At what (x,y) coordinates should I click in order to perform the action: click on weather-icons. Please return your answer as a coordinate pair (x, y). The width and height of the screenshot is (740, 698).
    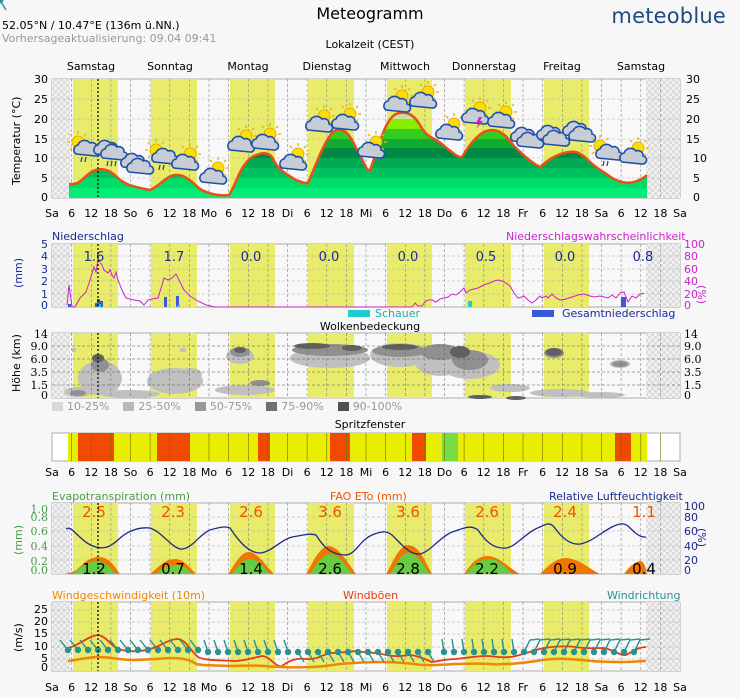
    Looking at the image, I should click on (358, 132).